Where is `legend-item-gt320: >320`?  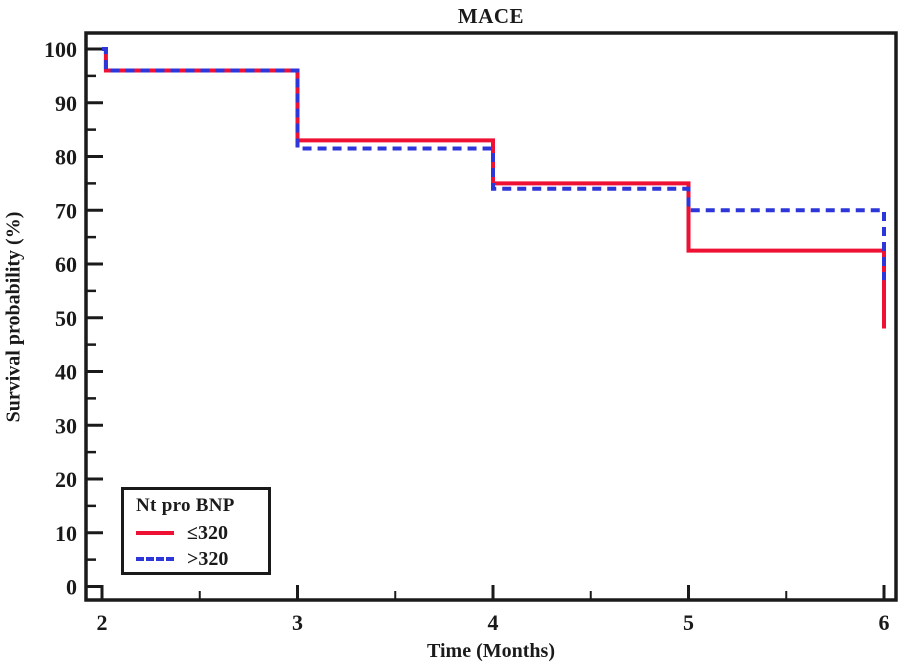
legend-item-gt320: >320 is located at coordinates (202, 559).